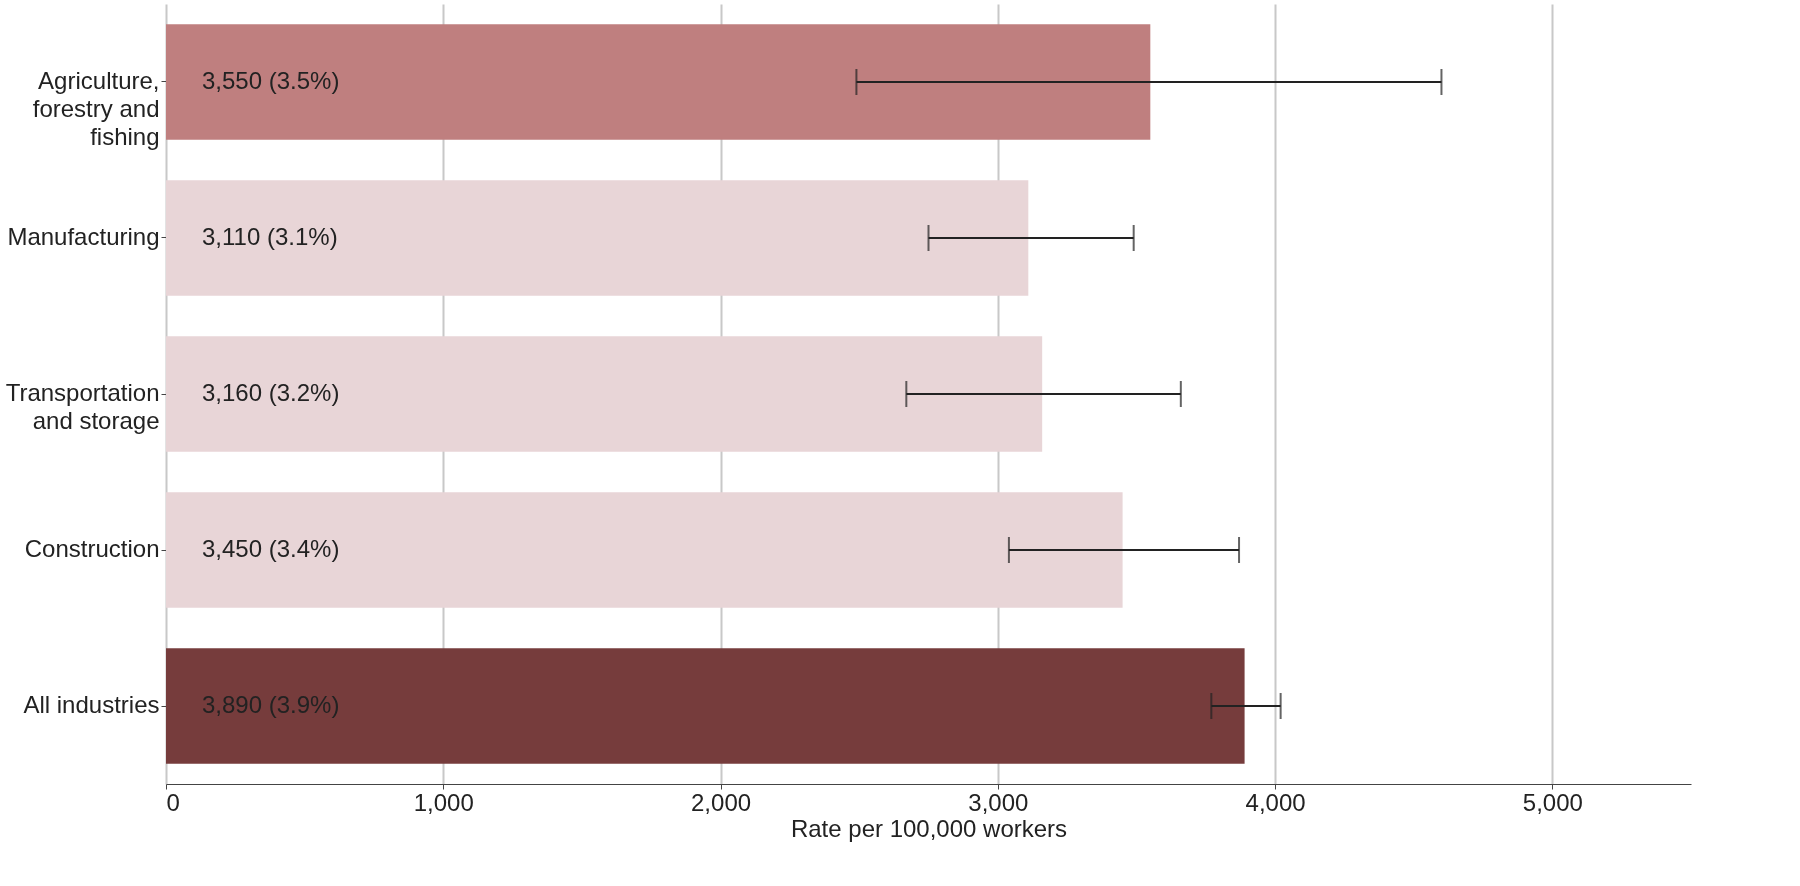 The width and height of the screenshot is (1800, 886). What do you see at coordinates (92, 548) in the screenshot?
I see `y-tick-label: Construction` at bounding box center [92, 548].